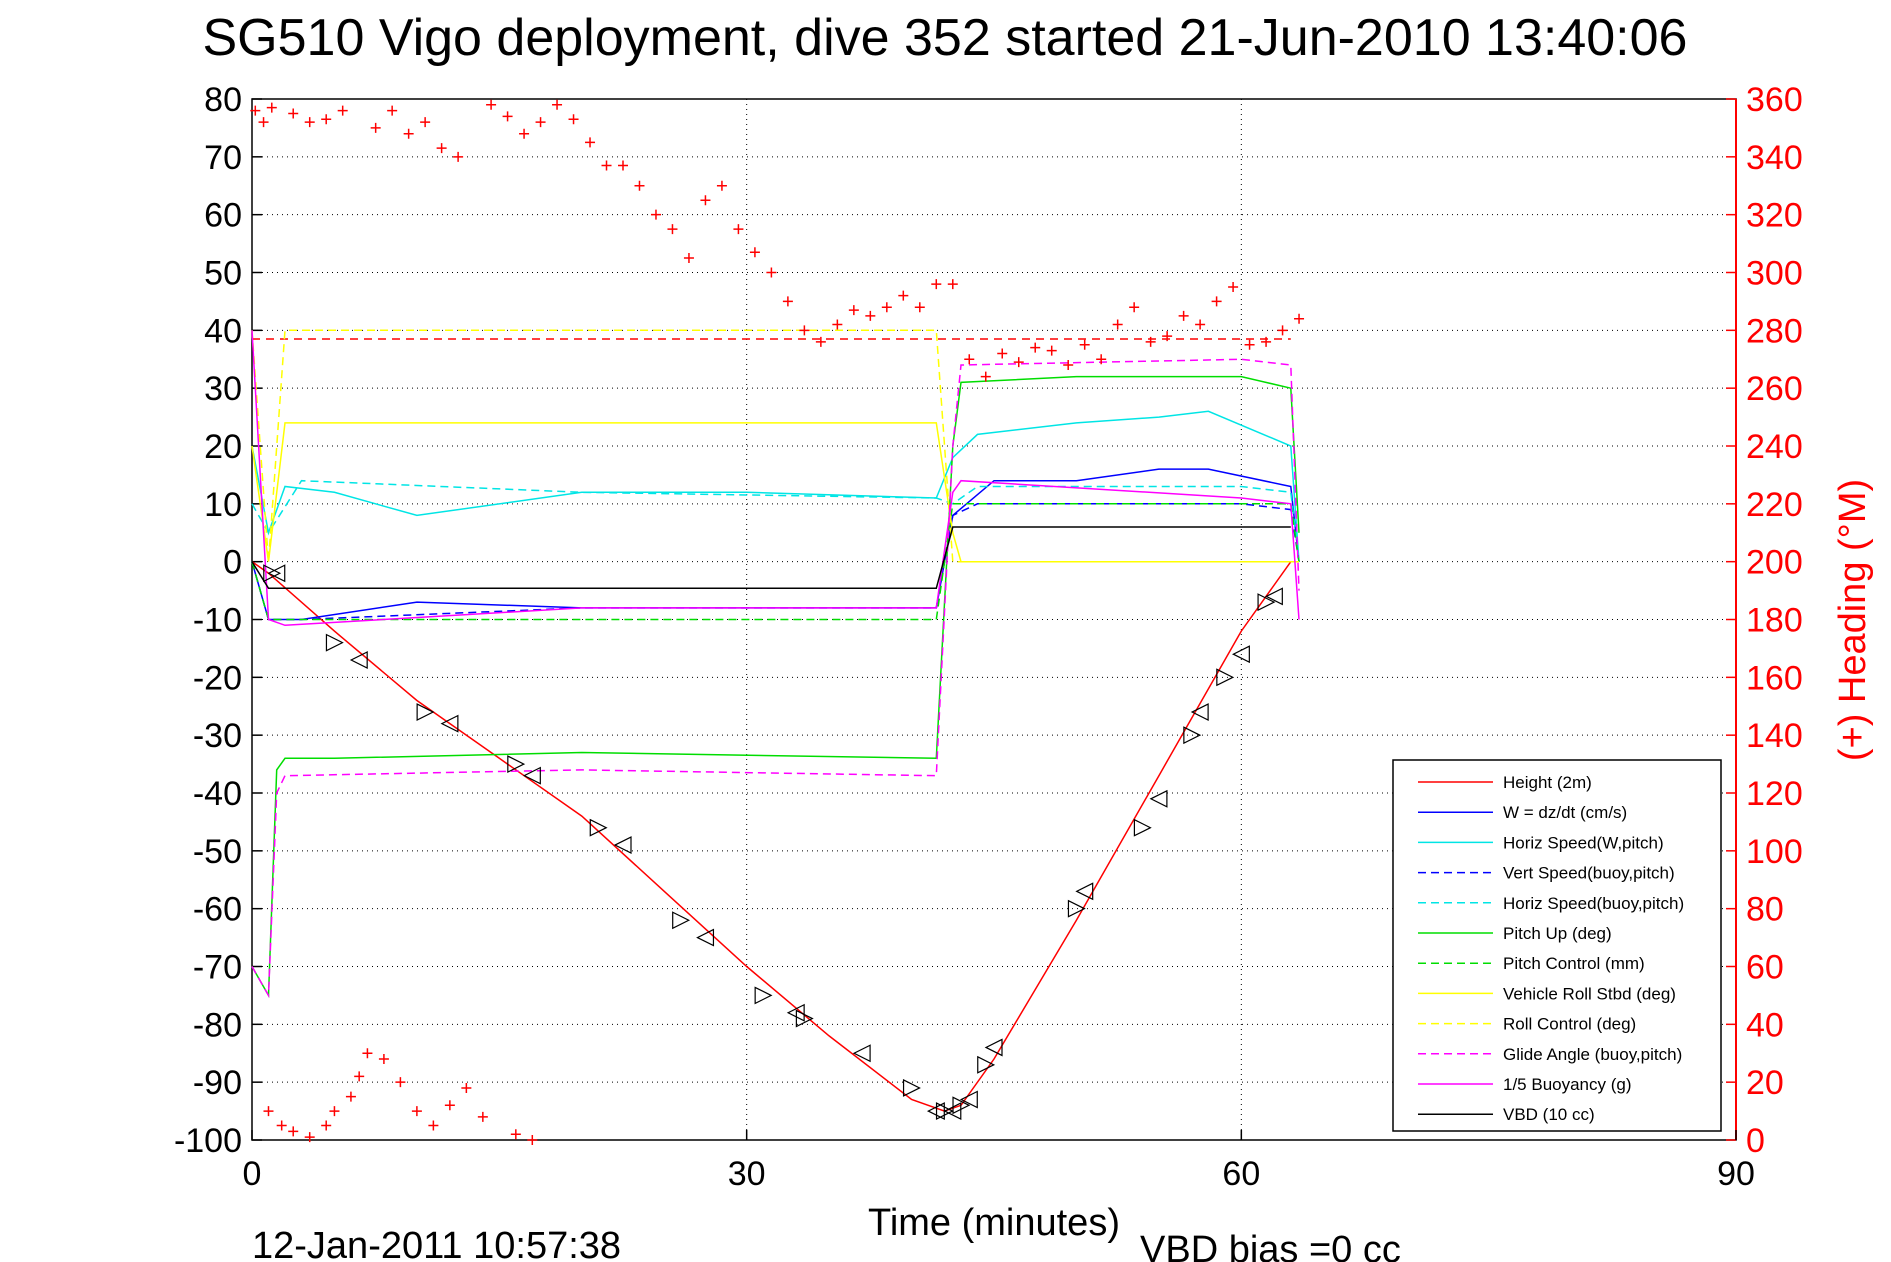 Image resolution: width=1891 pixels, height=1262 pixels. What do you see at coordinates (1567, 1084) in the screenshot?
I see `legend-label: 1/5 Buoyancy (g)` at bounding box center [1567, 1084].